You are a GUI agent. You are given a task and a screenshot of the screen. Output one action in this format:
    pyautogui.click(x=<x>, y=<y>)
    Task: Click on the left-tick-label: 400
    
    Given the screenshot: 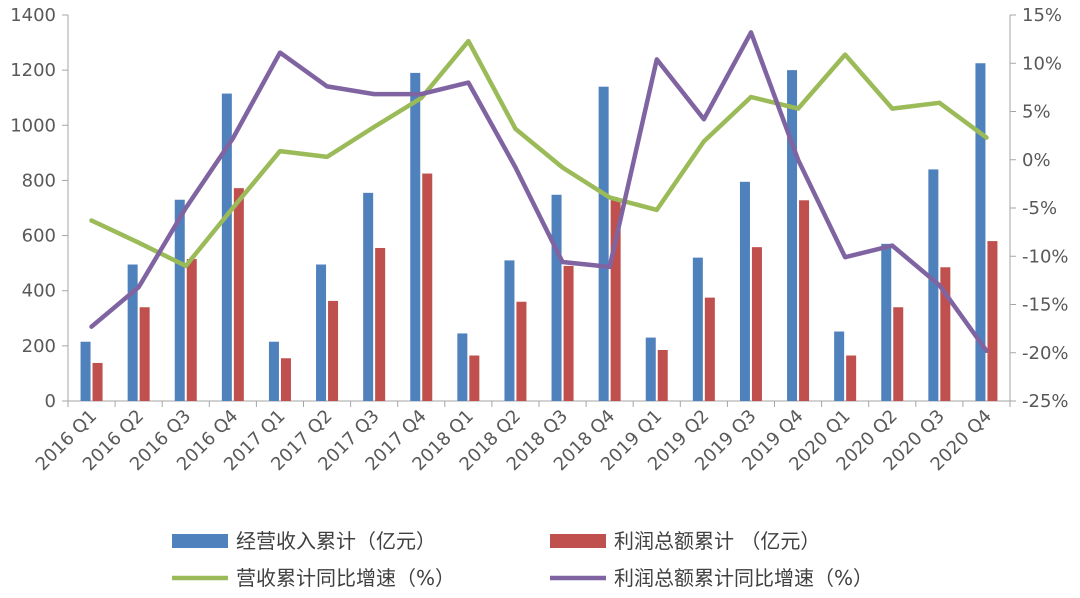 What is the action you would take?
    pyautogui.click(x=39, y=291)
    